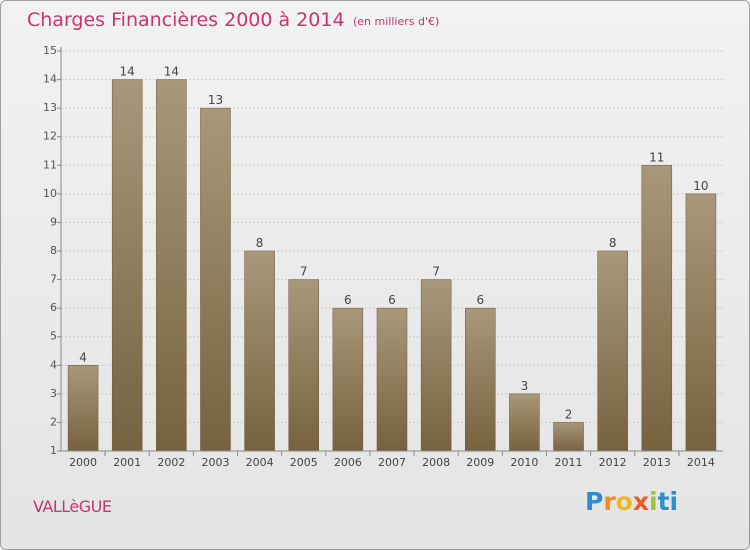 Image resolution: width=750 pixels, height=550 pixels. What do you see at coordinates (186, 20) in the screenshot?
I see `chart-title: Charges Financières 2000 à 2014` at bounding box center [186, 20].